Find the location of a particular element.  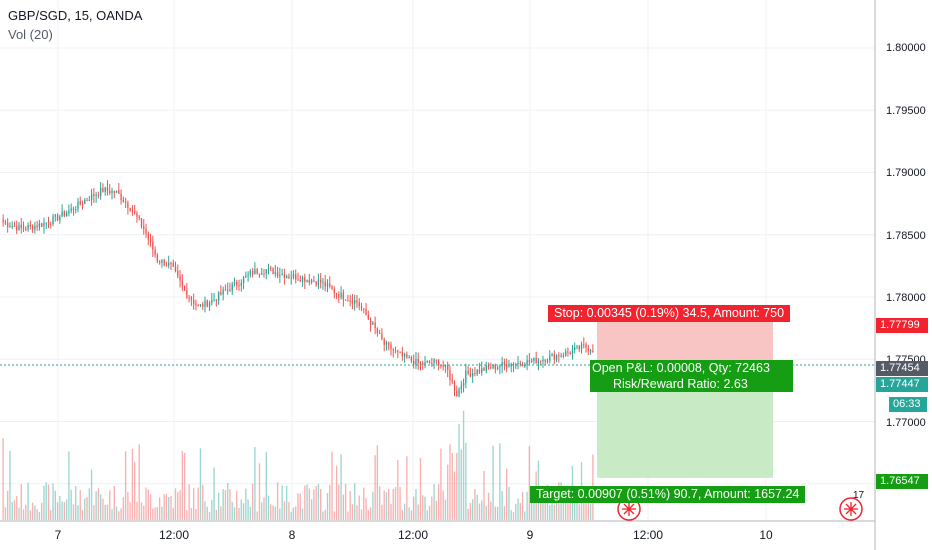

time-tick: 12:00 is located at coordinates (648, 535).